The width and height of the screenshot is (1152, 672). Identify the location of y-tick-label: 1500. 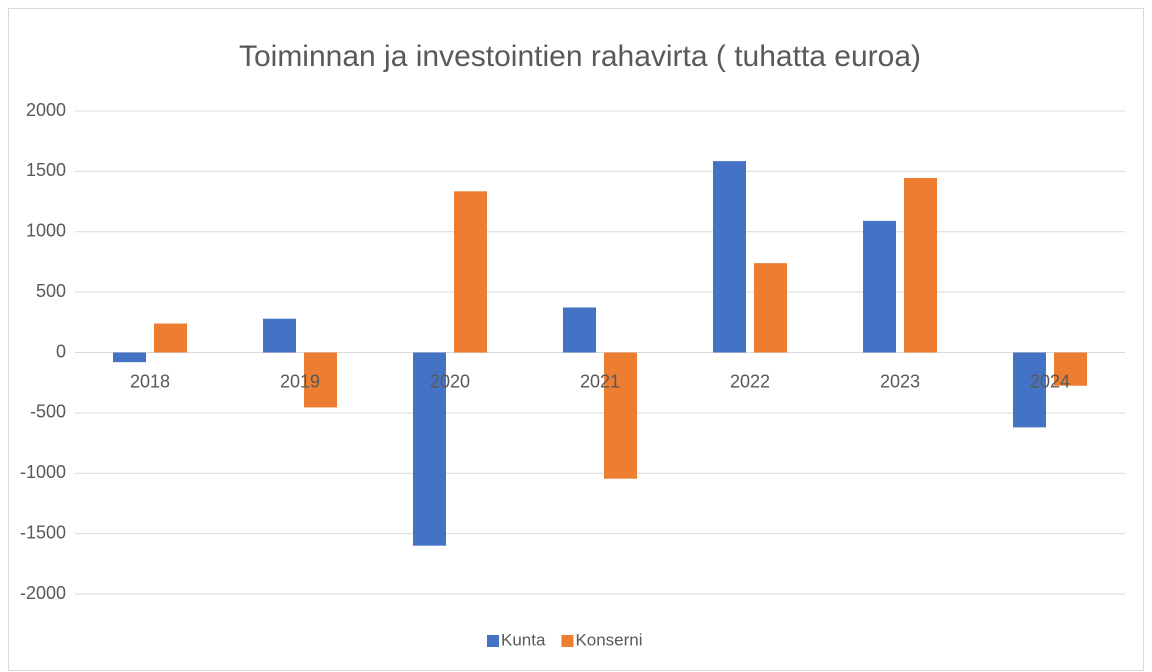
(46, 170).